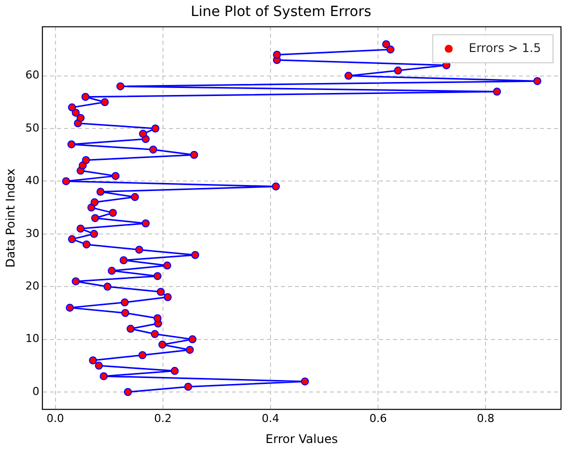 This screenshot has width=566, height=451. I want to click on y-axis-title: Data Point Index, so click(10, 218).